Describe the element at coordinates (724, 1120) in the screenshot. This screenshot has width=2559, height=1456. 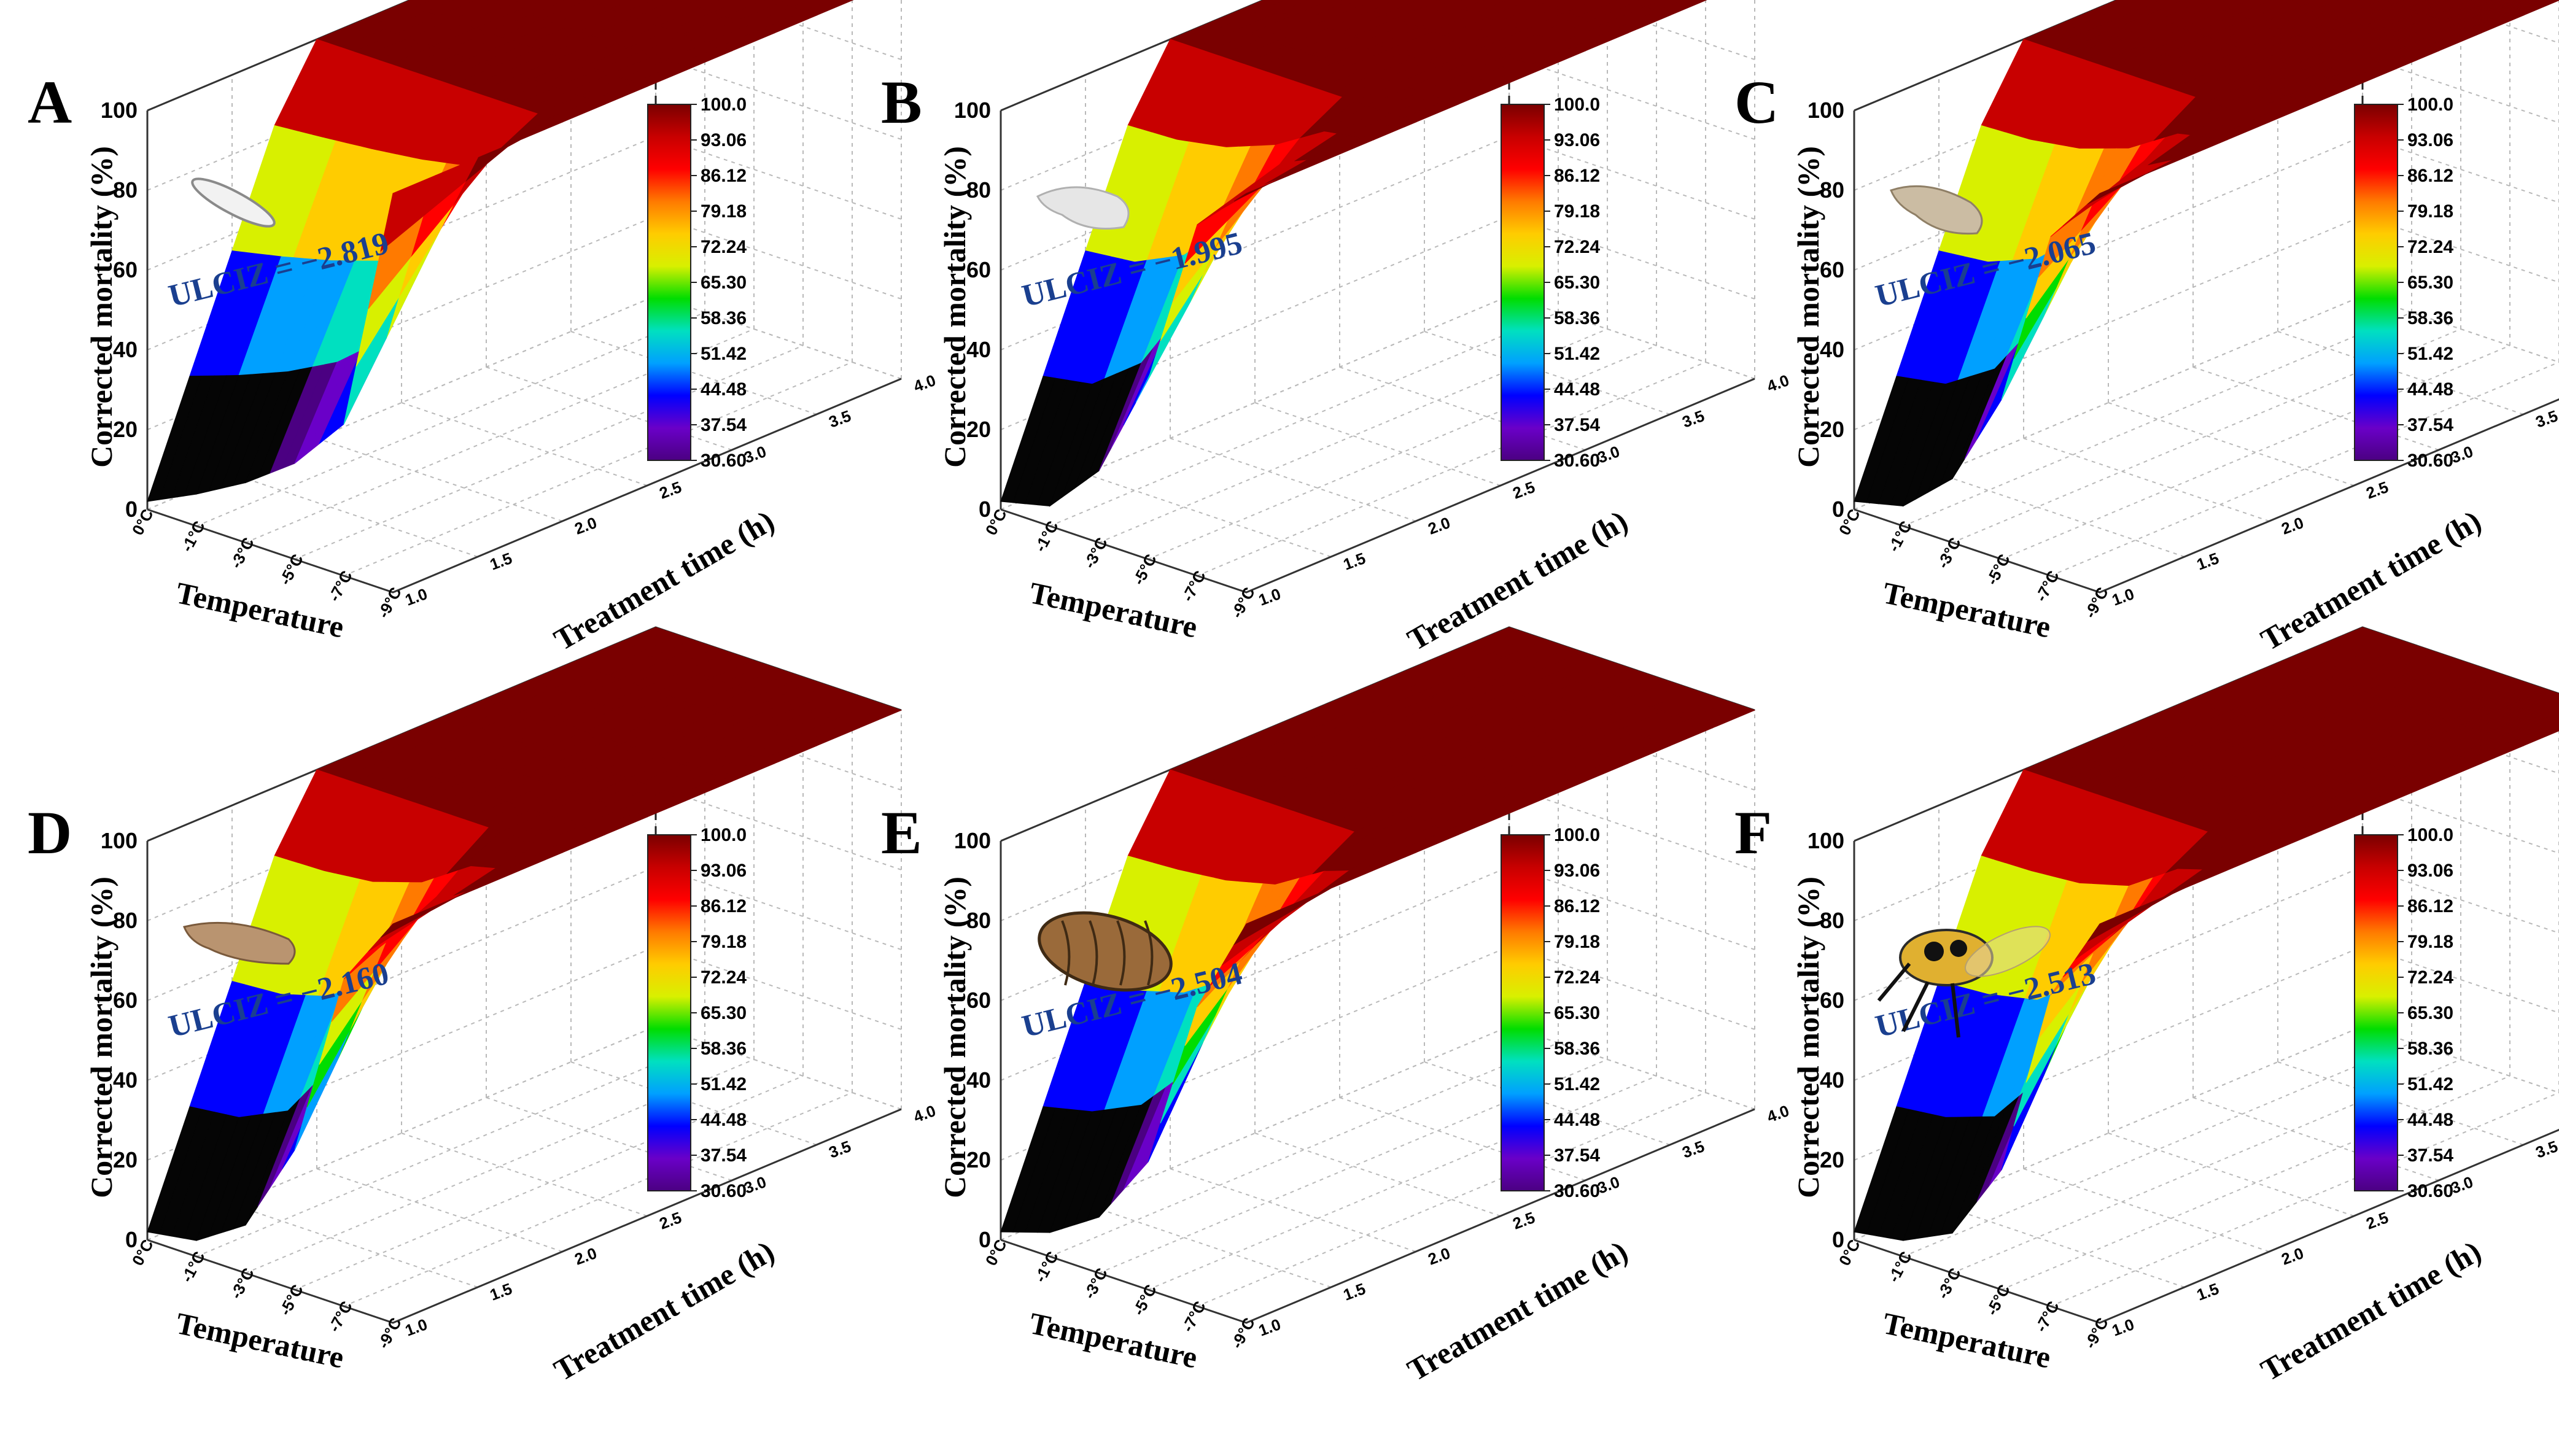
I see `colorbar-tick-label: 44.48` at that location.